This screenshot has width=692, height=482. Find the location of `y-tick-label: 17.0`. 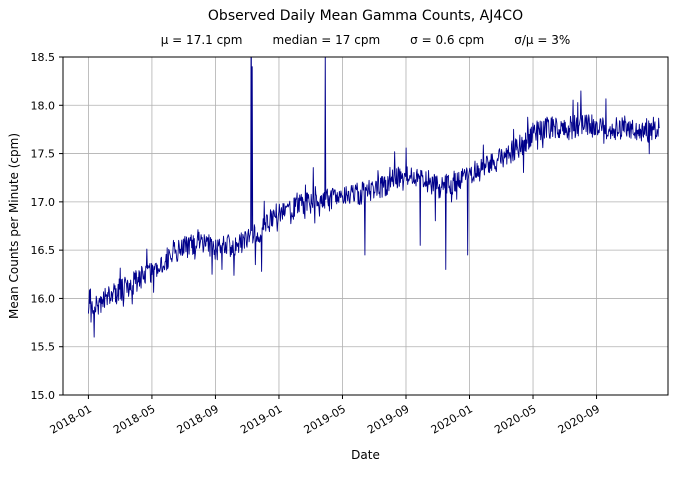

y-tick-label: 17.0 is located at coordinates (43, 202).